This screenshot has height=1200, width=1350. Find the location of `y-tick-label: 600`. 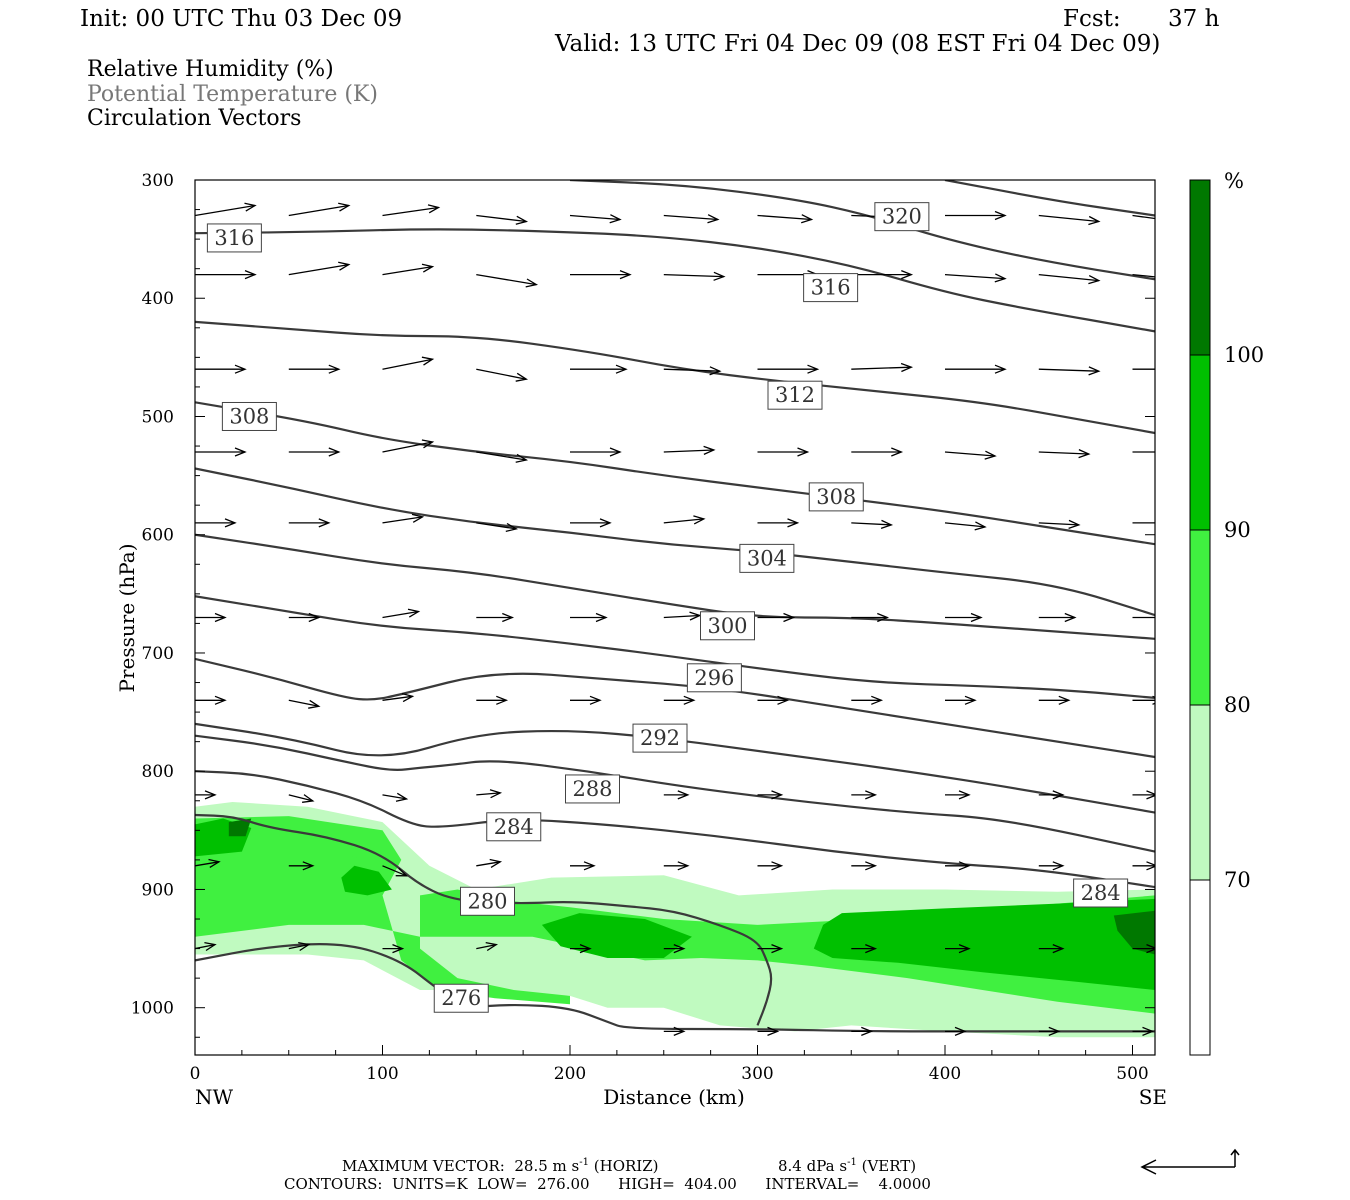

y-tick-label: 600 is located at coordinates (158, 536).